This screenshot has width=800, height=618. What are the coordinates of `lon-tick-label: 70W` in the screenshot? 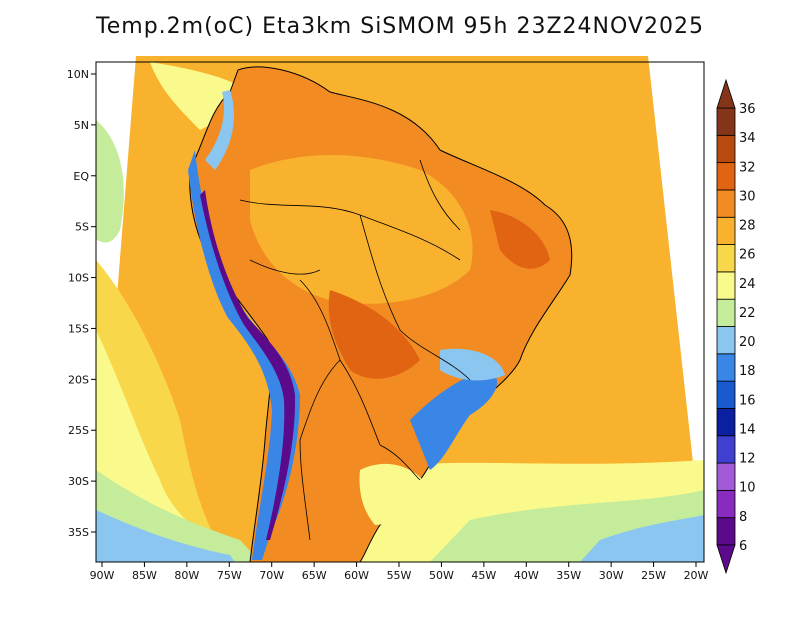 It's located at (271, 575).